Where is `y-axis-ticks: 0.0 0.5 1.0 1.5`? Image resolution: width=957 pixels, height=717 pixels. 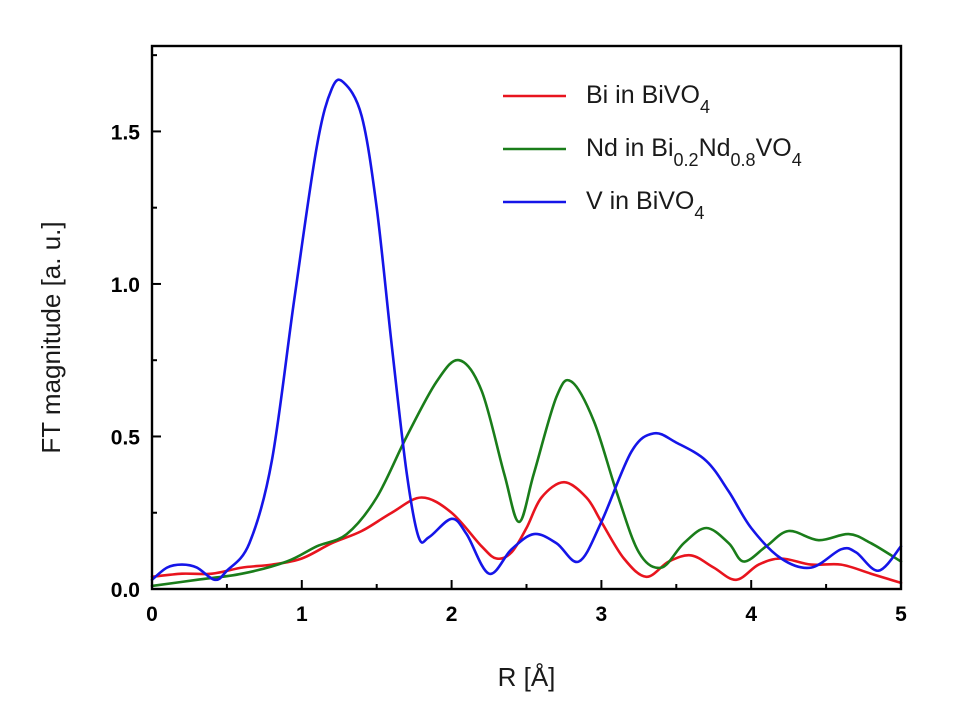 y-axis-ticks: 0.0 0.5 1.0 1.5 is located at coordinates (136, 328).